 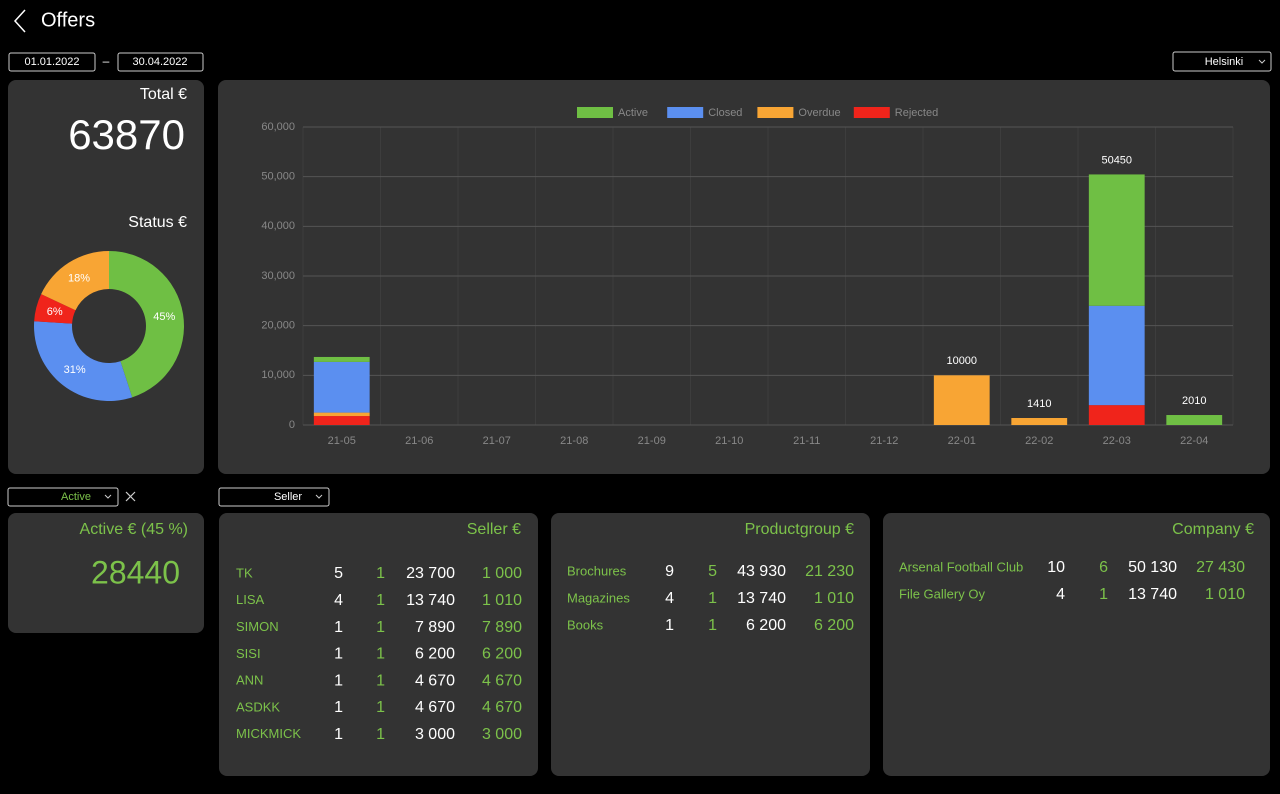 I want to click on x-tick-label: 22-02, so click(x=1039, y=441).